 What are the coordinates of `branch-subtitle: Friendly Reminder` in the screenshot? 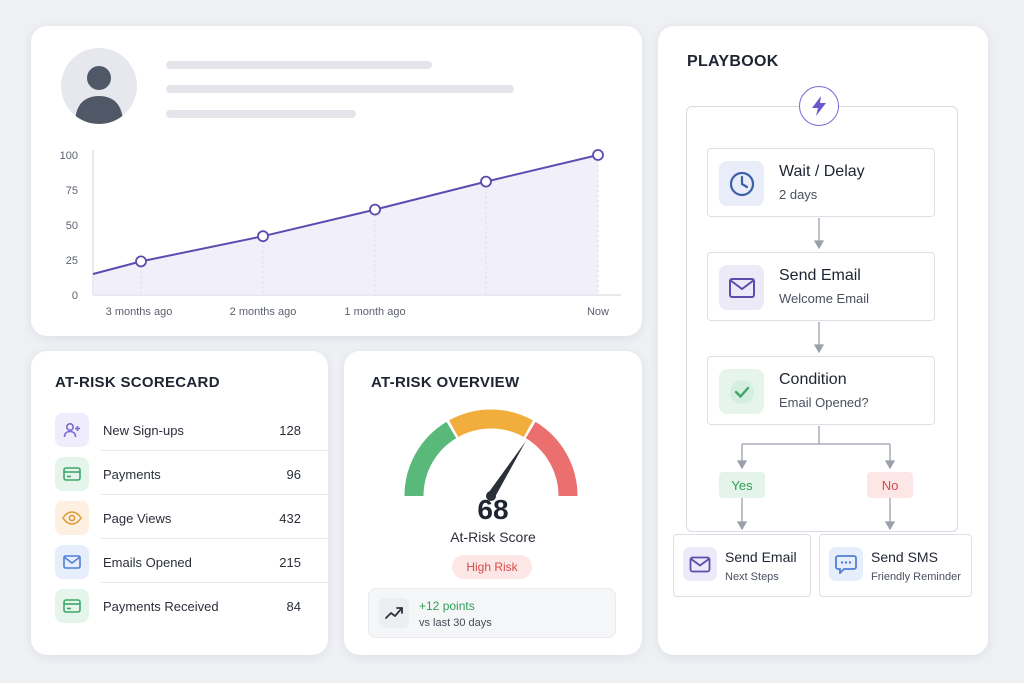 It's located at (916, 577).